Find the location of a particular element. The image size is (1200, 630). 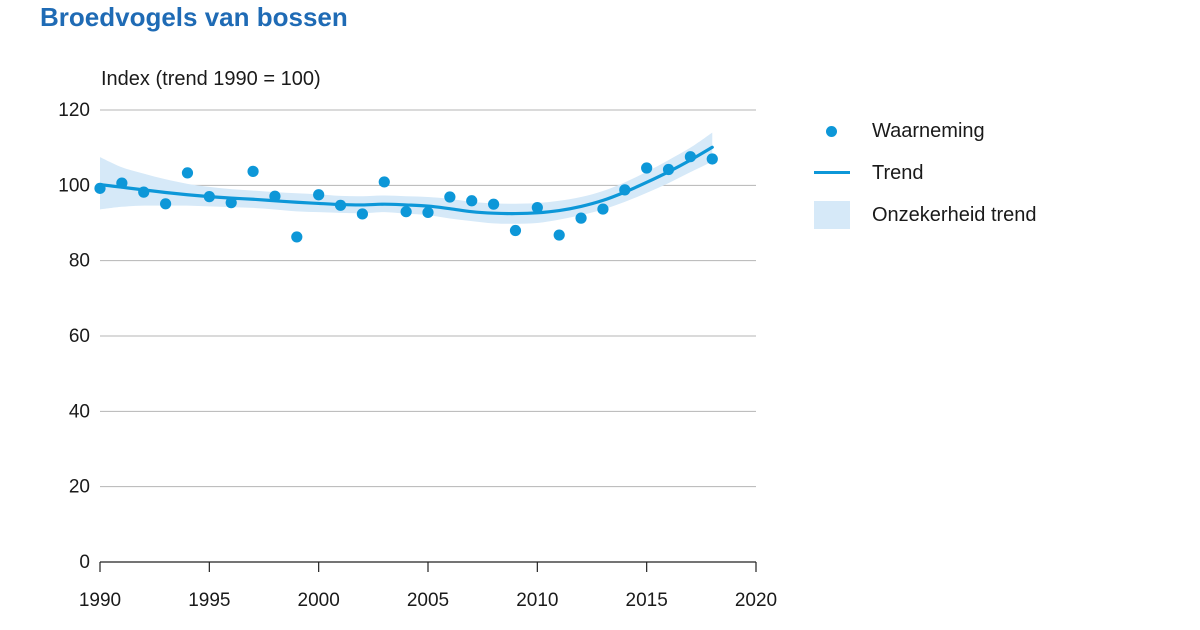

y-tick-label: 80 is located at coordinates (79, 261).